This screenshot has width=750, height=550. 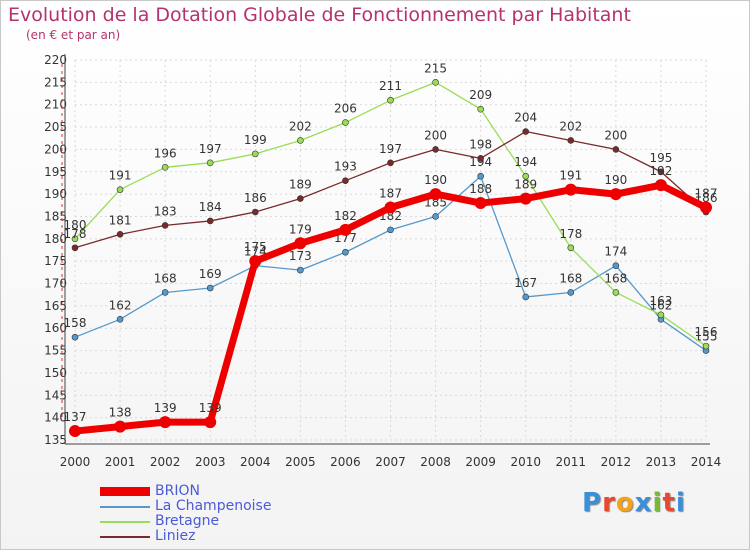 I want to click on y-tick-label: 185, so click(x=55, y=216).